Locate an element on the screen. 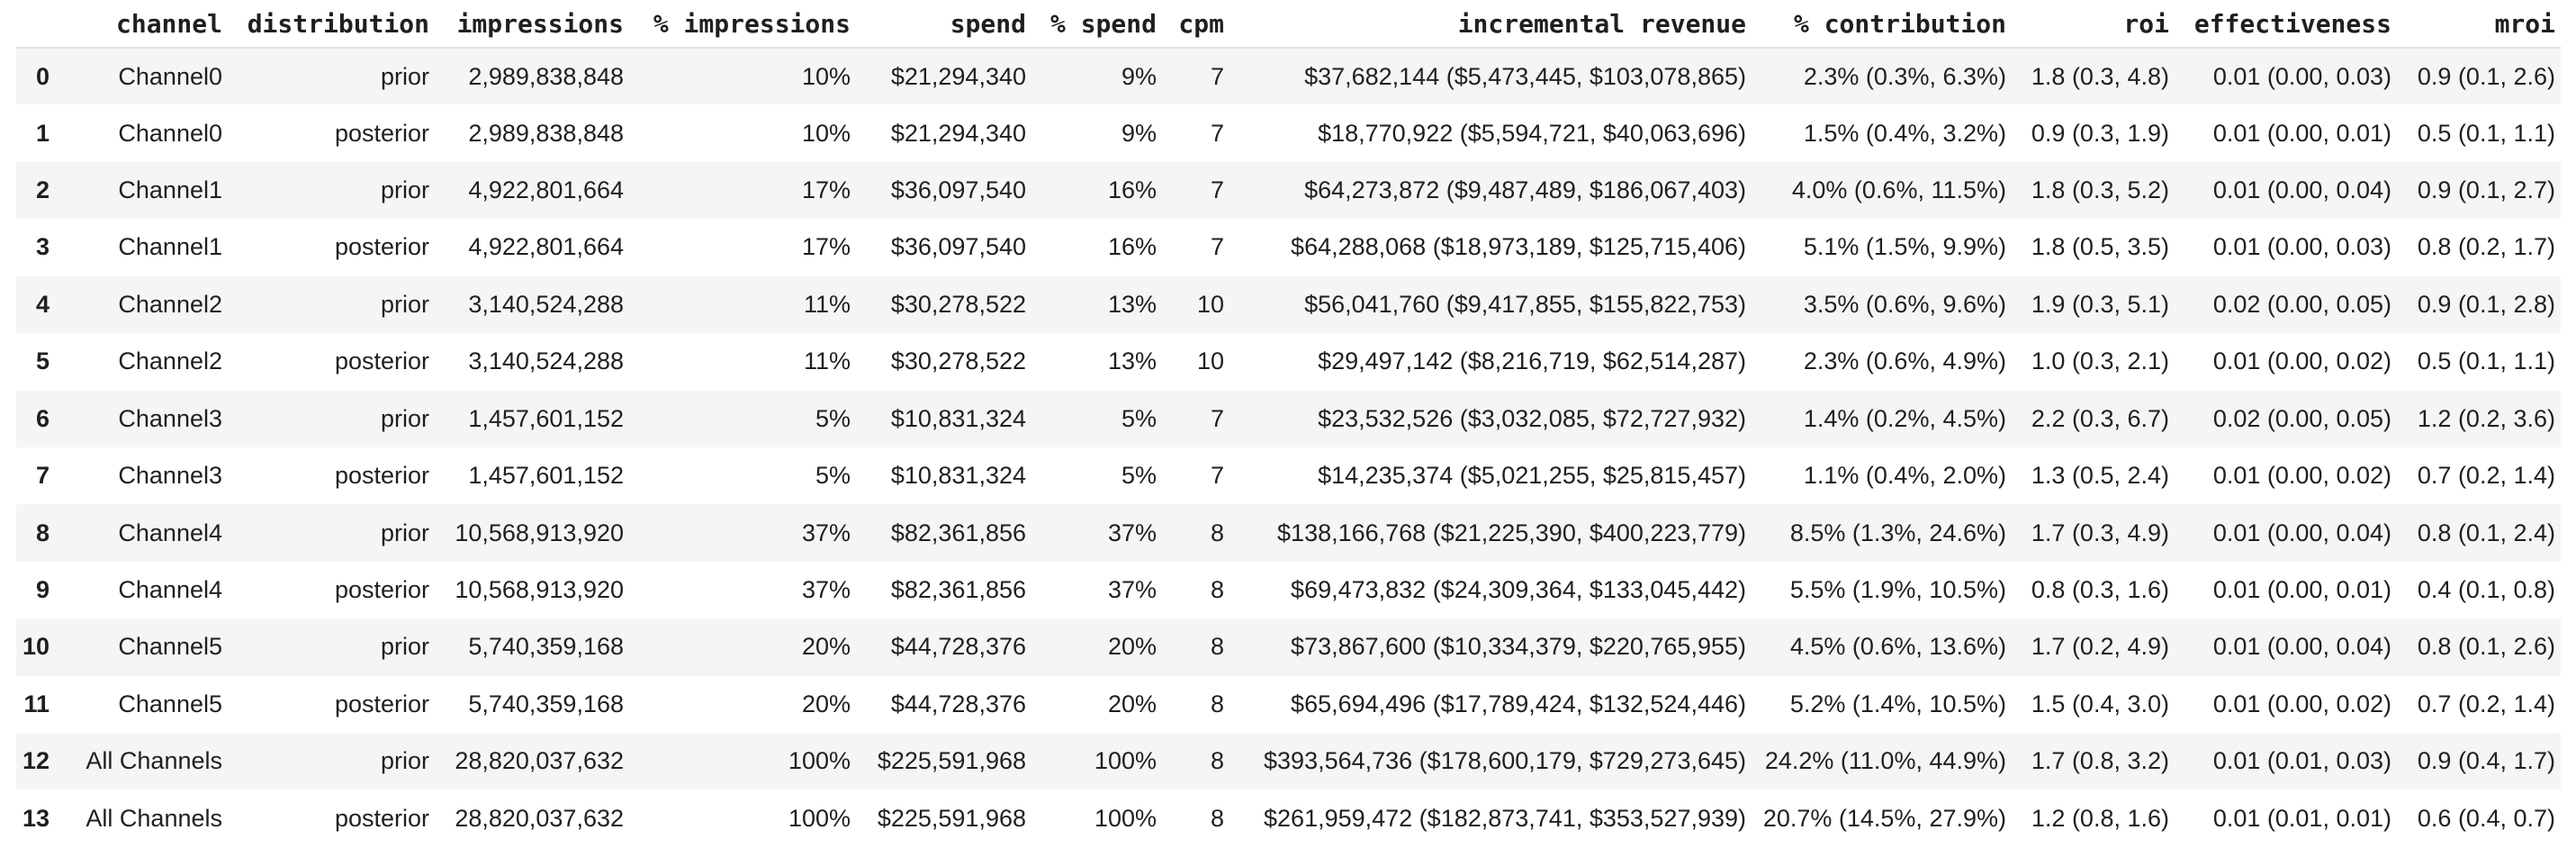  cell-effectiveness: 0.02 (0.00, 0.05) is located at coordinates (2301, 304).